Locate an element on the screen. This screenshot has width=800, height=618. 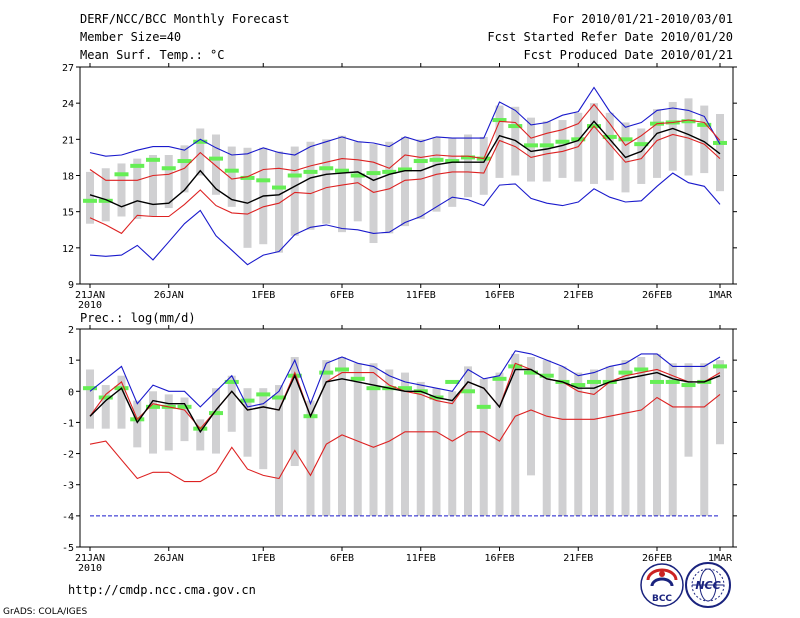
y-tick-label: 2 is located at coordinates (71, 330).